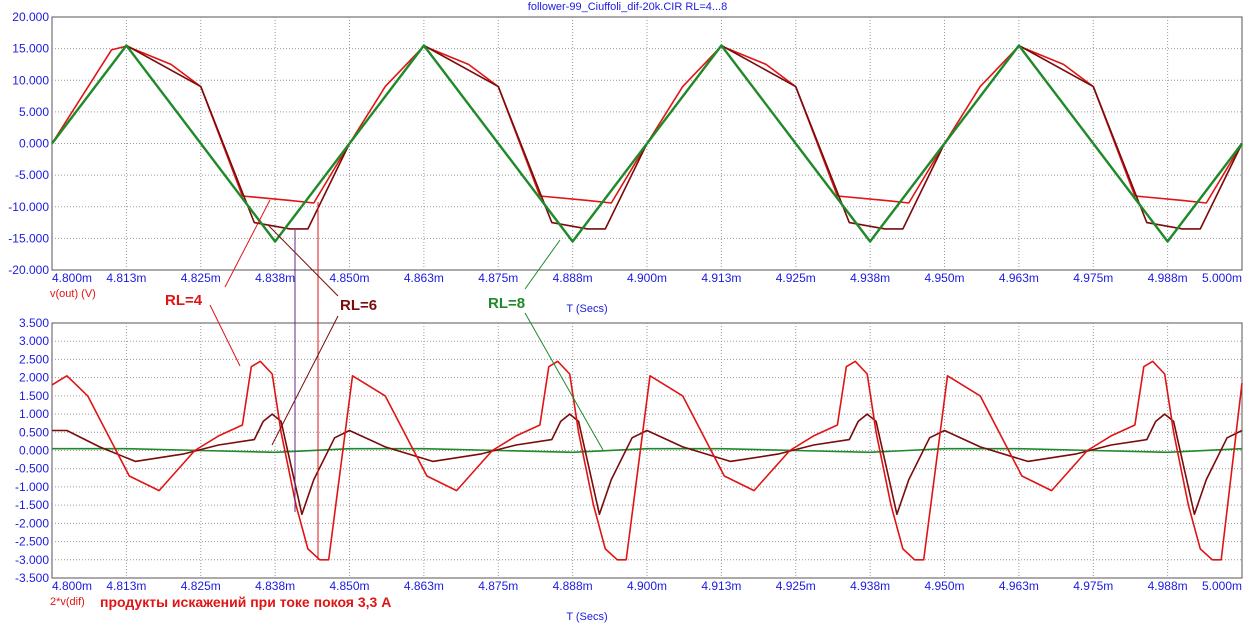  What do you see at coordinates (34, 432) in the screenshot?
I see `bottom-y-tick-label: 0.500` at bounding box center [34, 432].